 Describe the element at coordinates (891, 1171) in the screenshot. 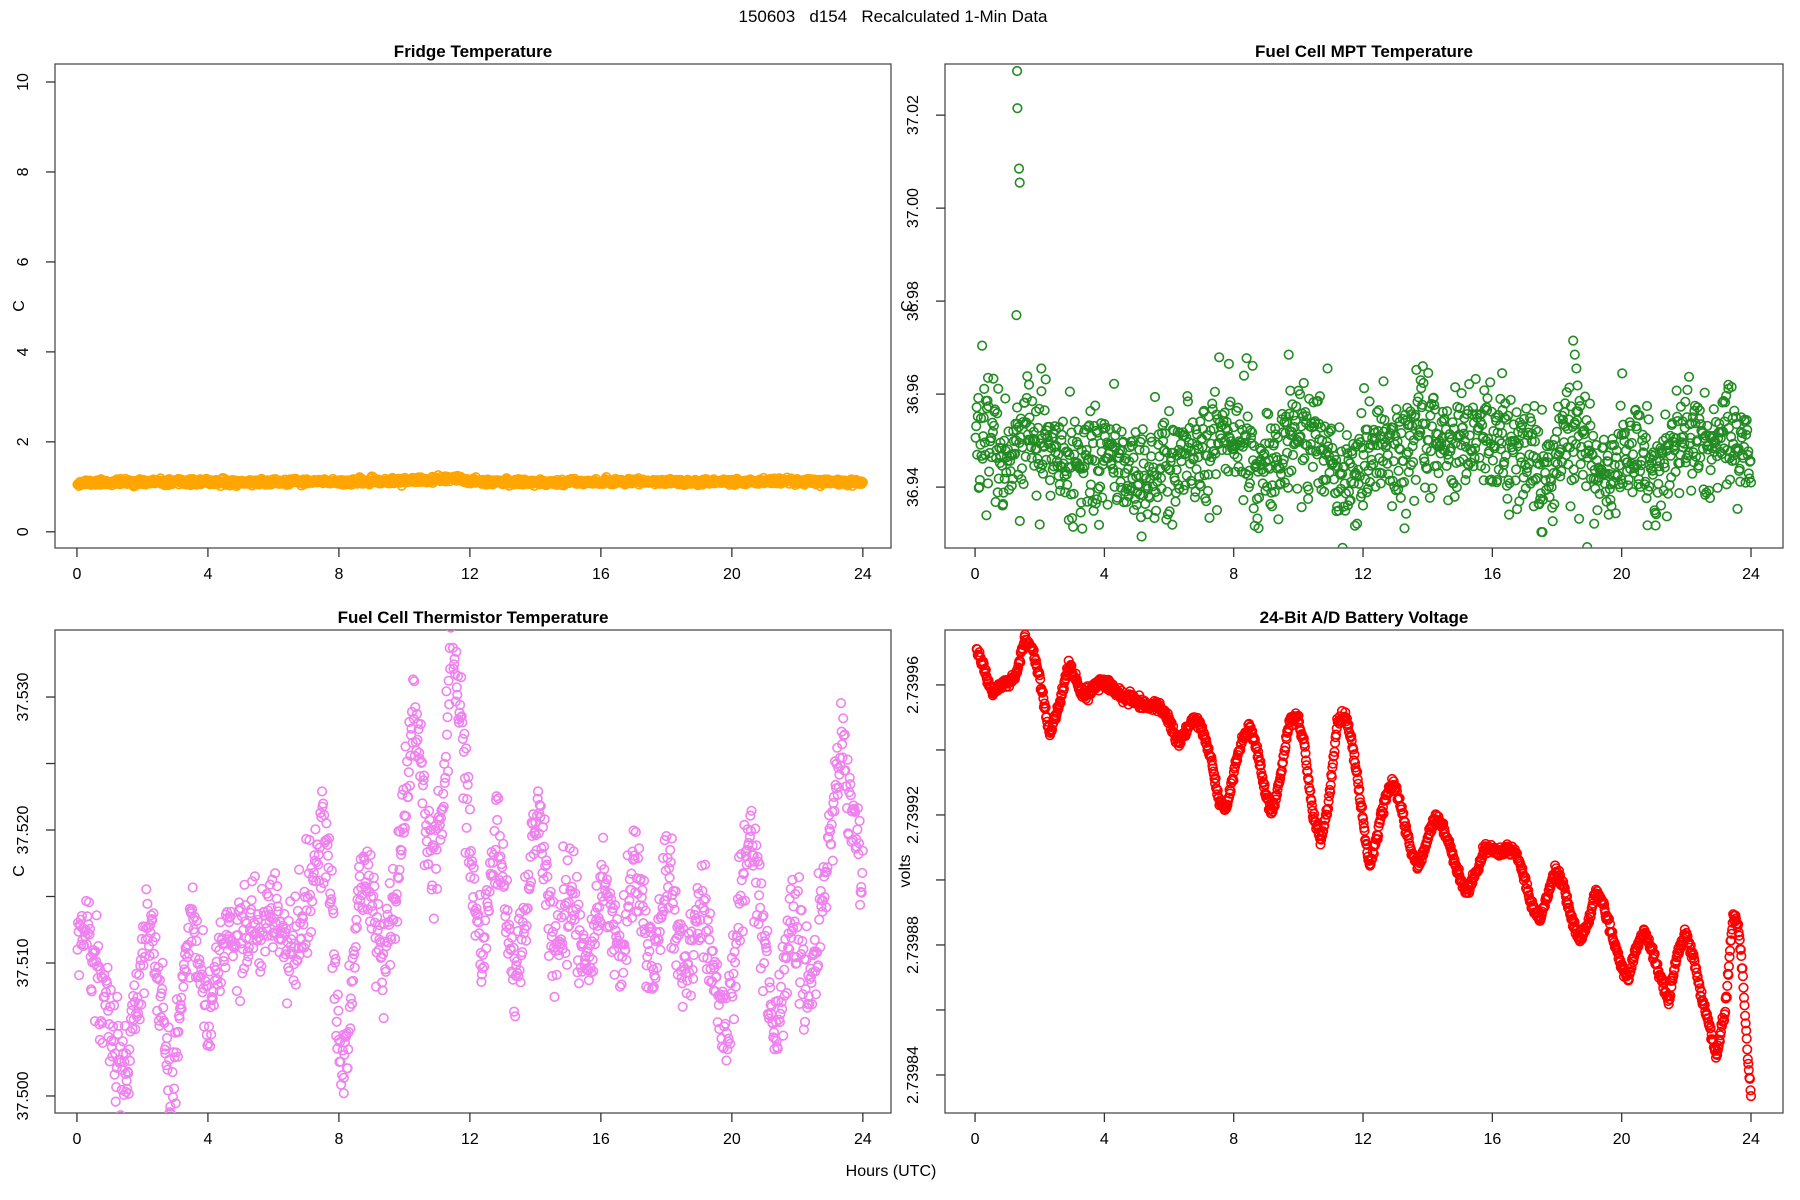

I see `x-axis-label: Hours (UTC)` at that location.